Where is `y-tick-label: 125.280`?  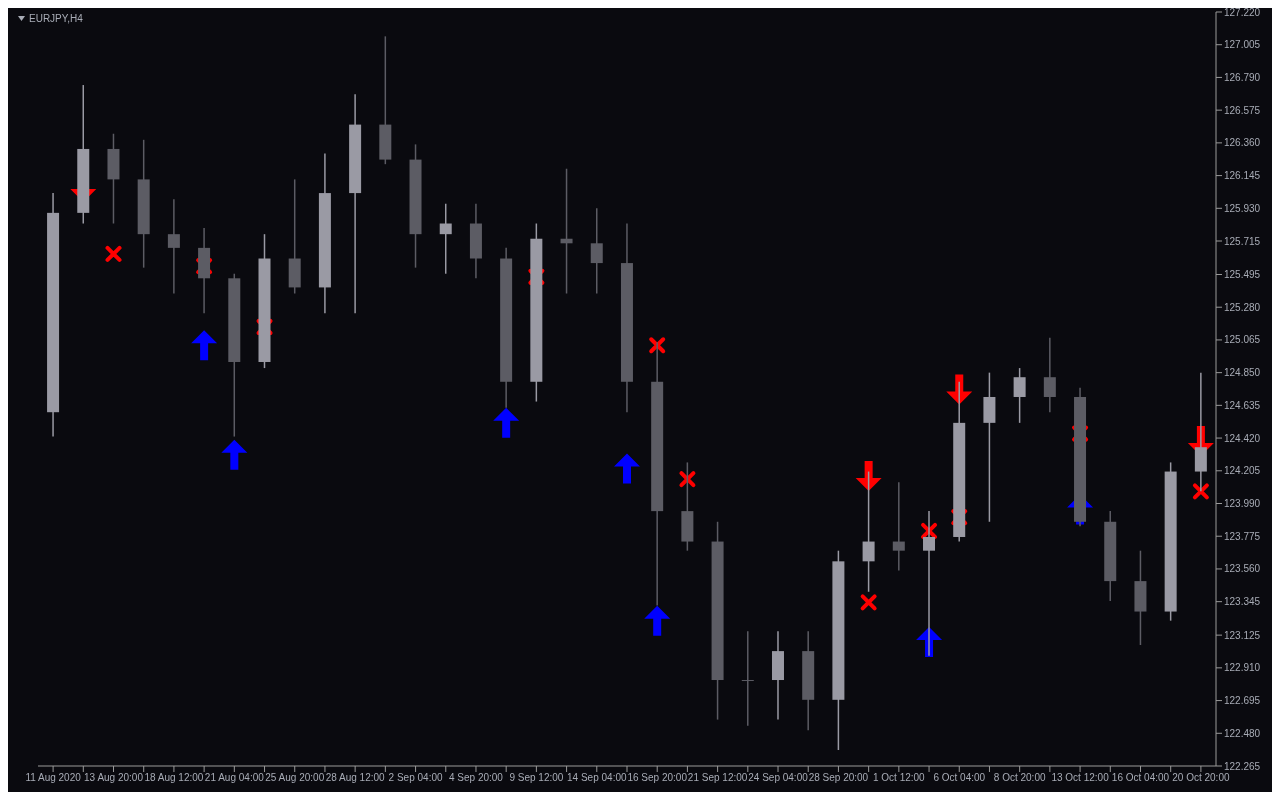 y-tick-label: 125.280 is located at coordinates (1242, 307).